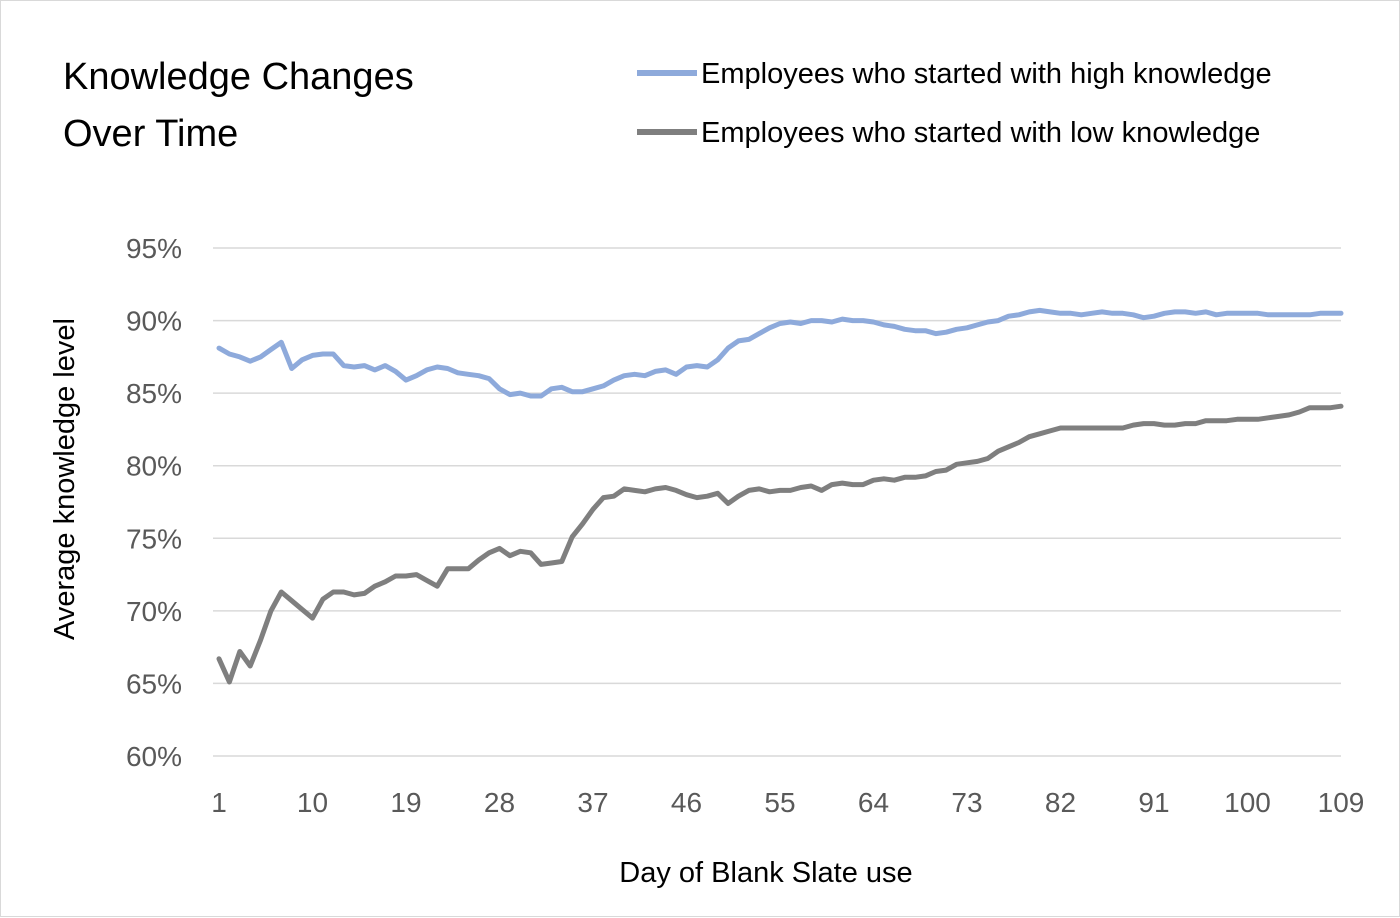 Image resolution: width=1400 pixels, height=918 pixels. Describe the element at coordinates (780, 353) in the screenshot. I see `series-line-high-knowledge` at that location.